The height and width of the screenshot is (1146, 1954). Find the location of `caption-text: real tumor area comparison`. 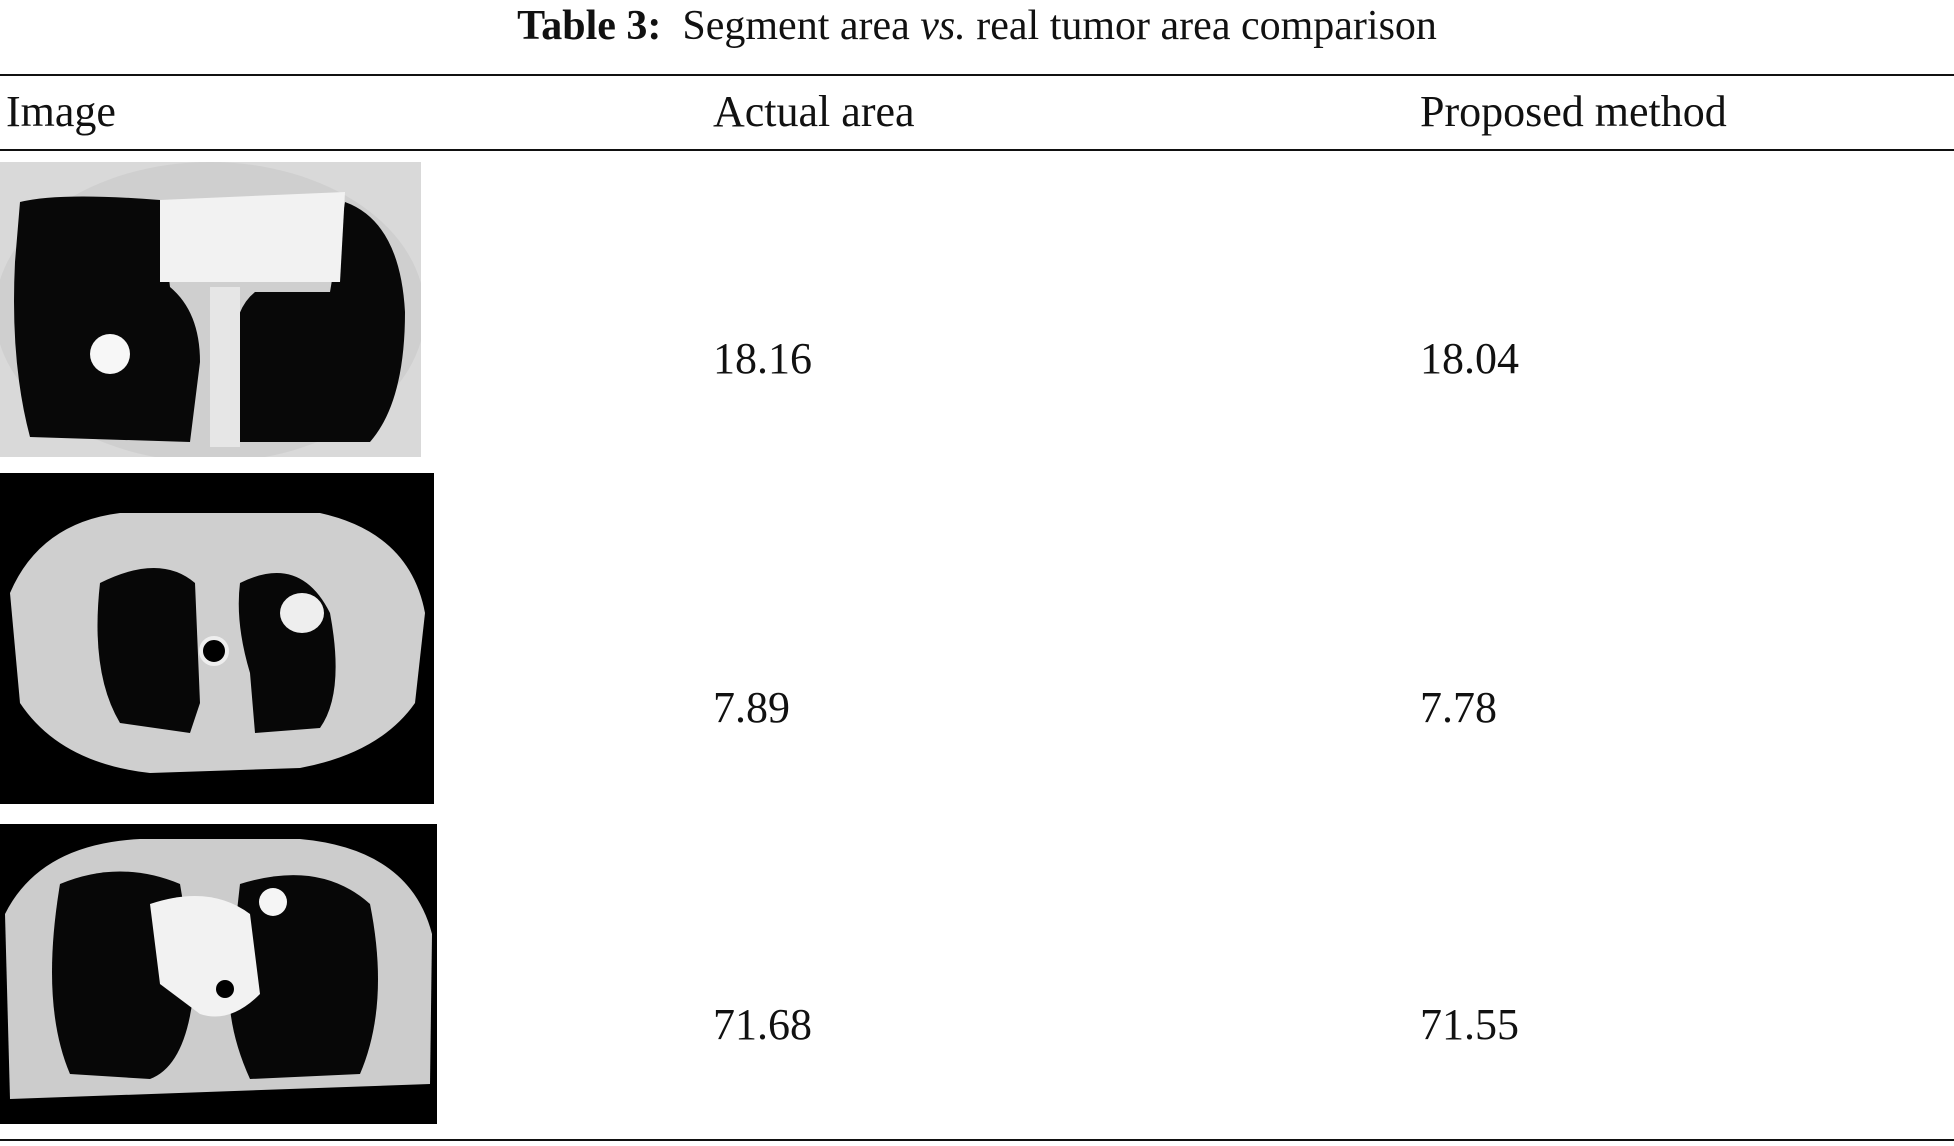

caption-text: real tumor area comparison is located at coordinates (1206, 26).